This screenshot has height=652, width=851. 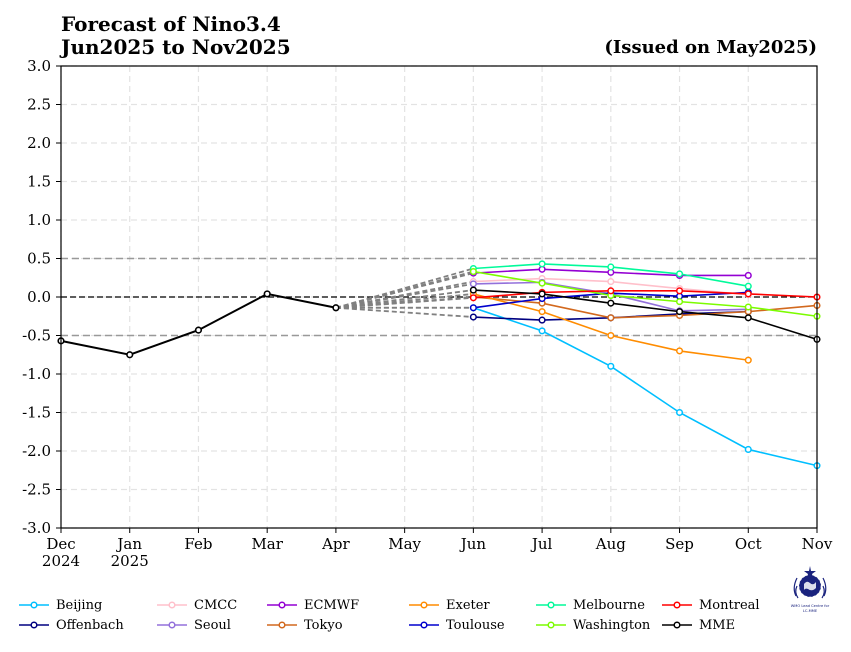 I want to click on x-tick-label: Jul, so click(x=541, y=544).